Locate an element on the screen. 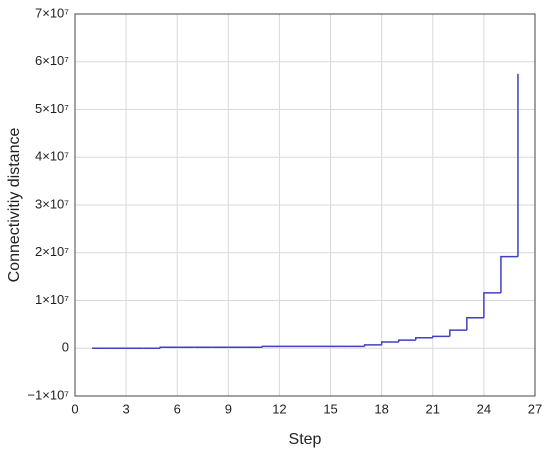  x-axis-label: Step is located at coordinates (305, 439).